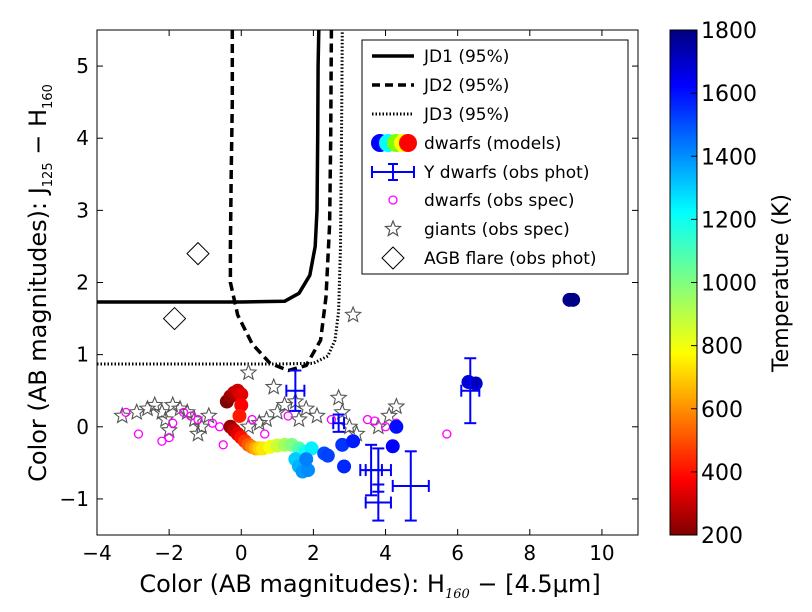 This screenshot has width=812, height=612. What do you see at coordinates (729, 284) in the screenshot?
I see `colorbar-tick-label: 1000` at bounding box center [729, 284].